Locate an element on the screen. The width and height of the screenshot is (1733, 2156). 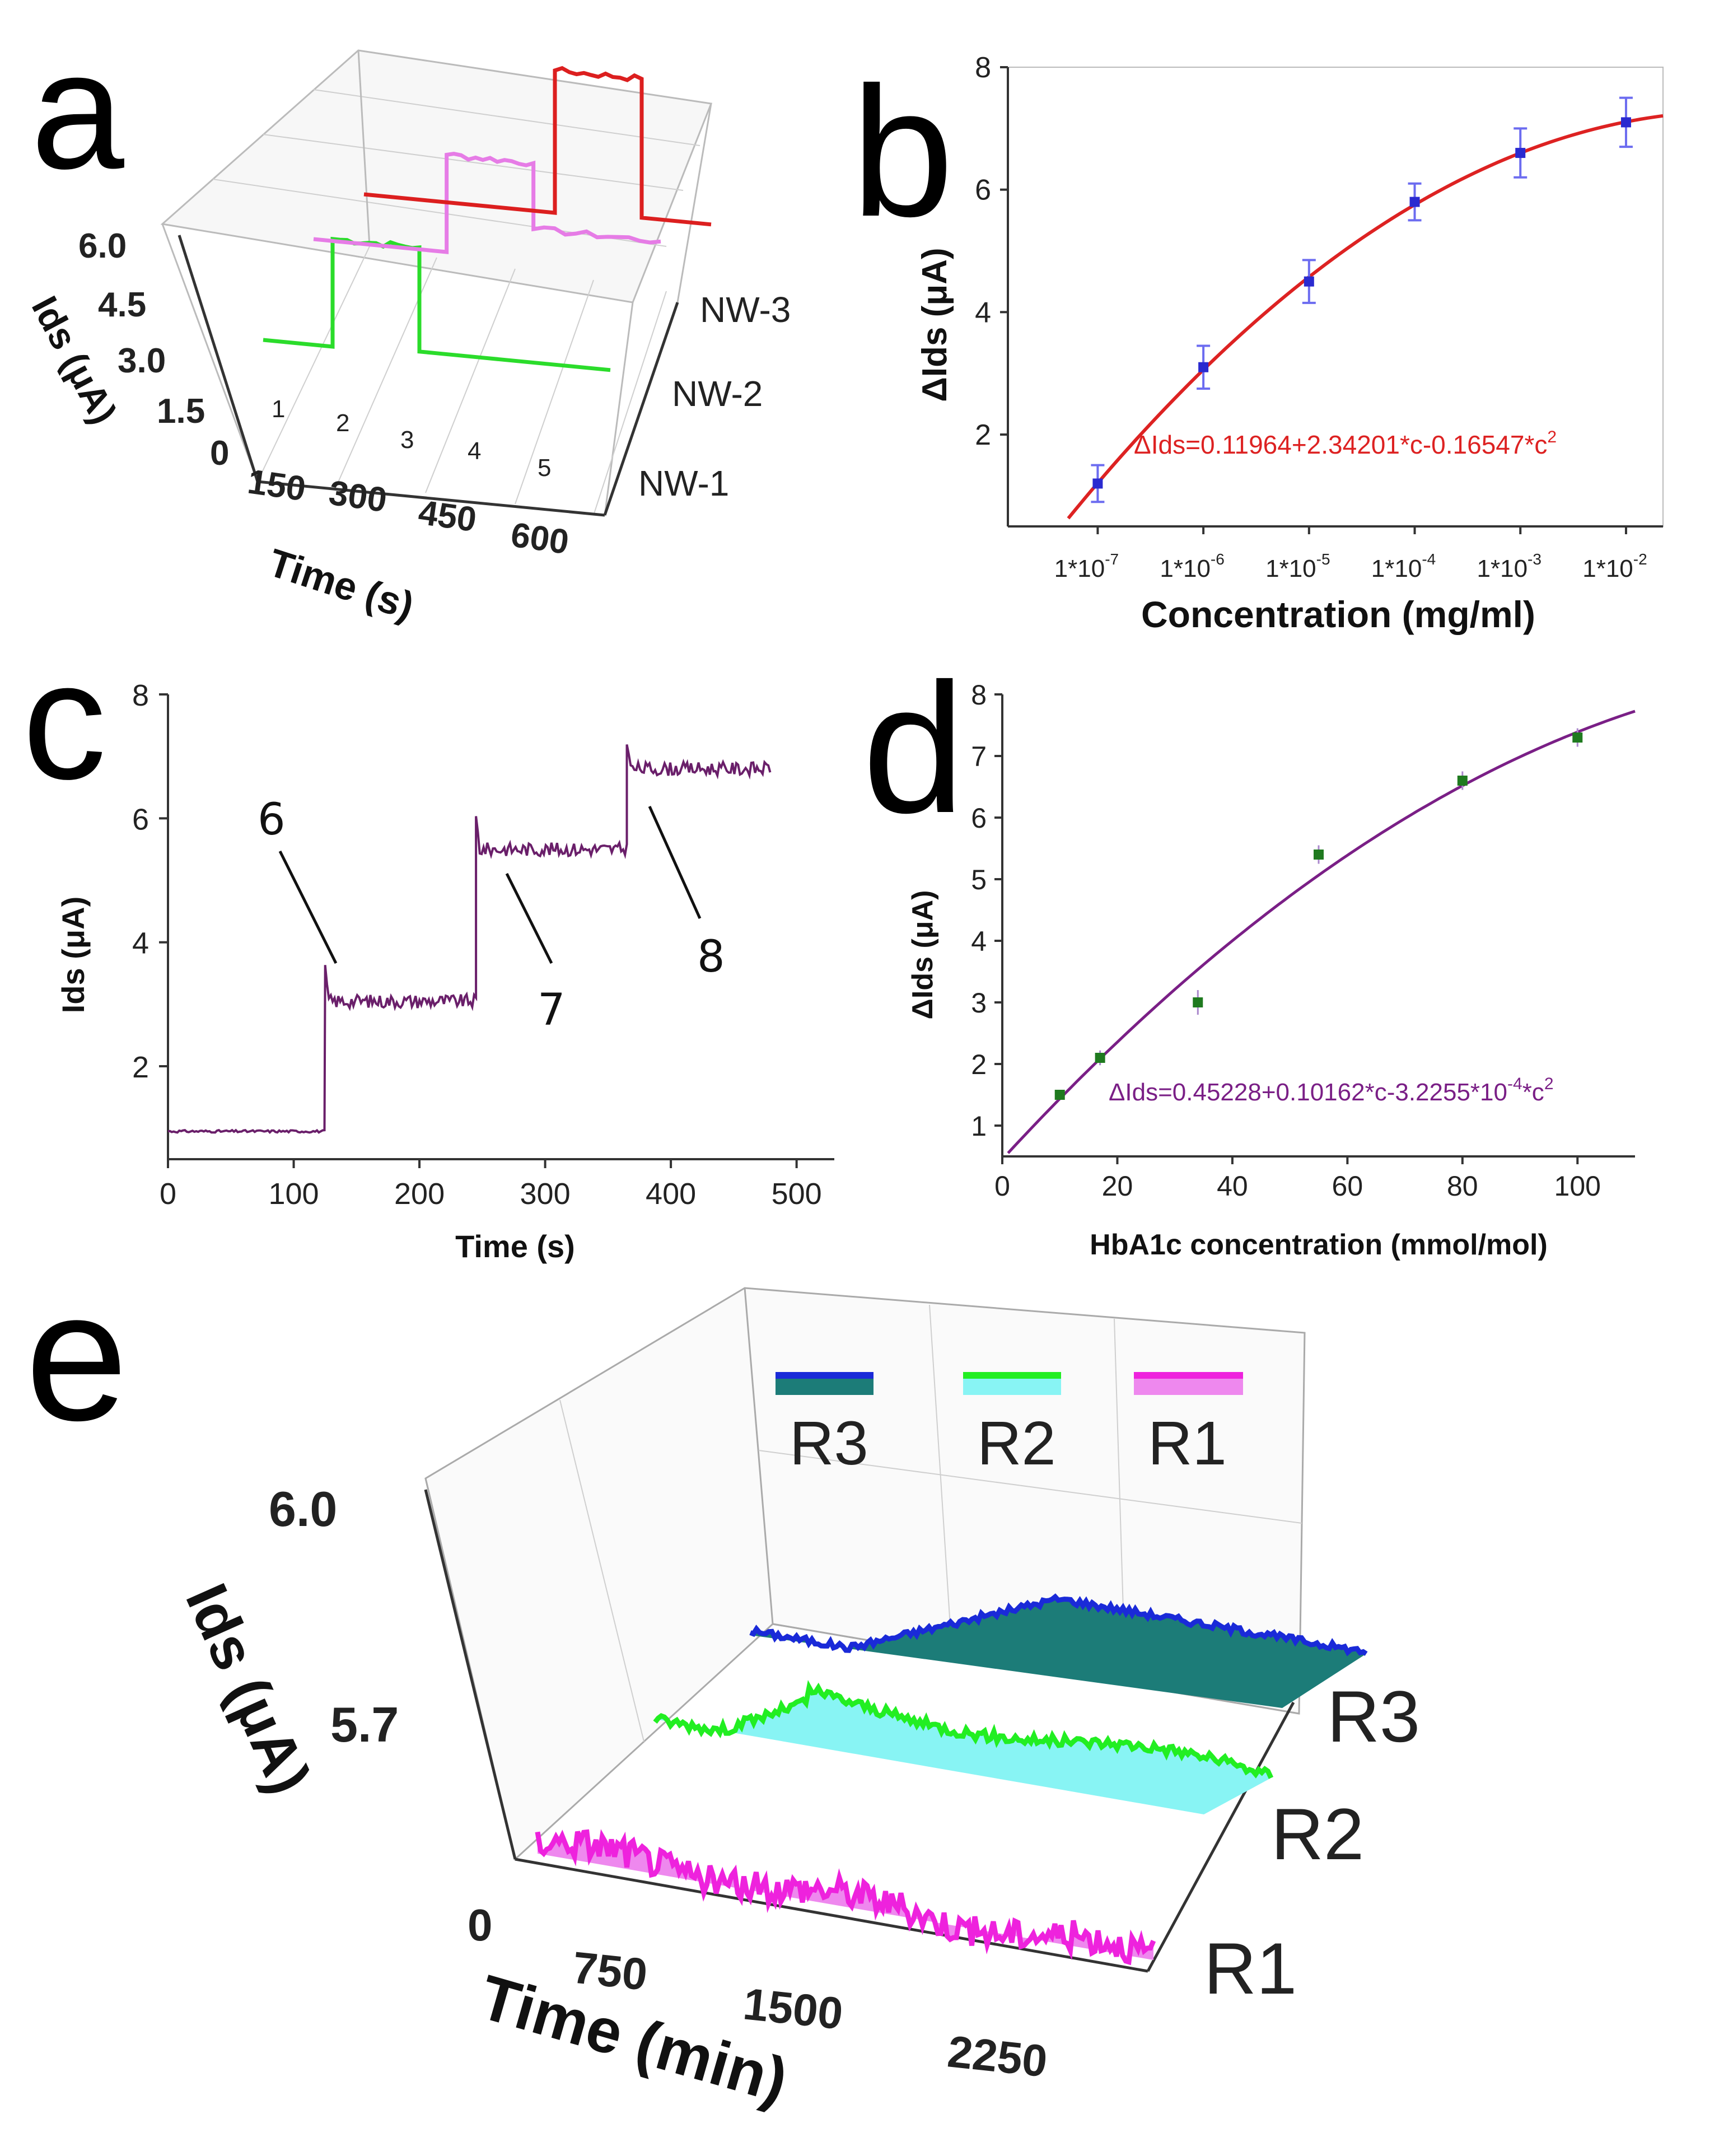
a-series-nw3: NW-3 is located at coordinates (745, 310).